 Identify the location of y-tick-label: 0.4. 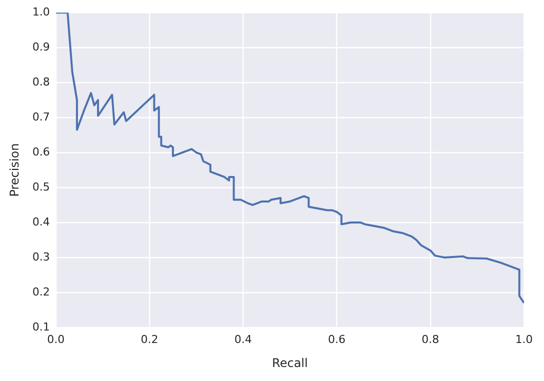
(41, 221).